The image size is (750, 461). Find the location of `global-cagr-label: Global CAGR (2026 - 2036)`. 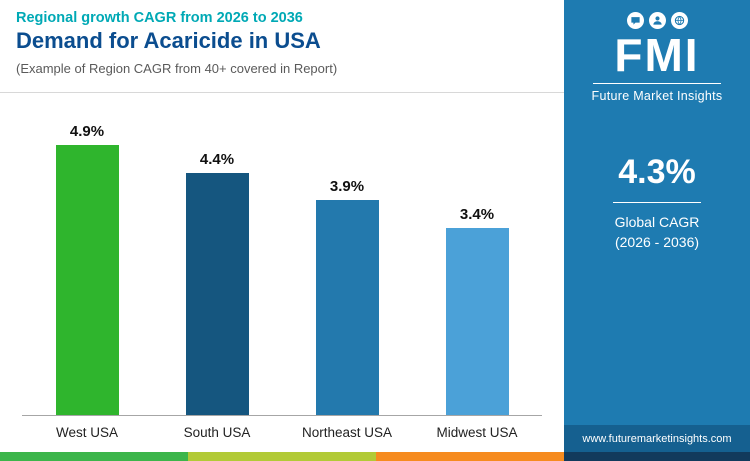

global-cagr-label: Global CAGR (2026 - 2036) is located at coordinates (657, 232).